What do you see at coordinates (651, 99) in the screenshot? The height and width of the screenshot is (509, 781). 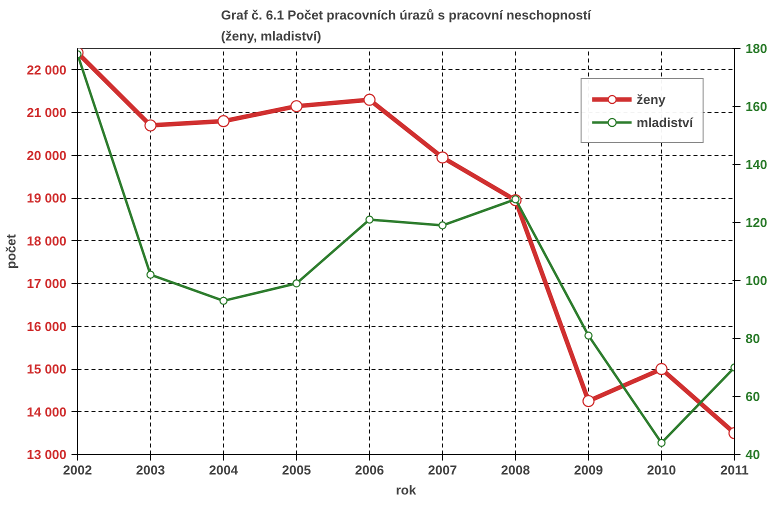 I see `legend-label: ženy` at bounding box center [651, 99].